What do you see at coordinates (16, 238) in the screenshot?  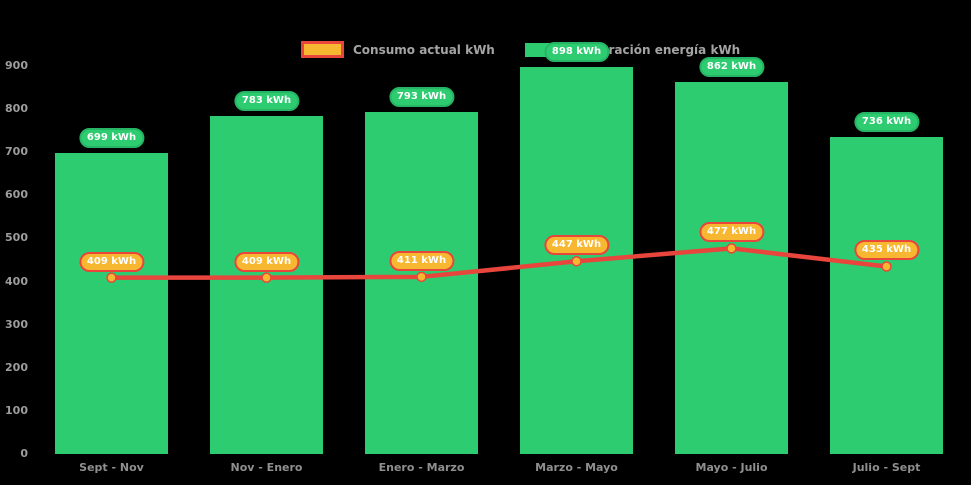 I see `y-axis-tick-label: 500` at bounding box center [16, 238].